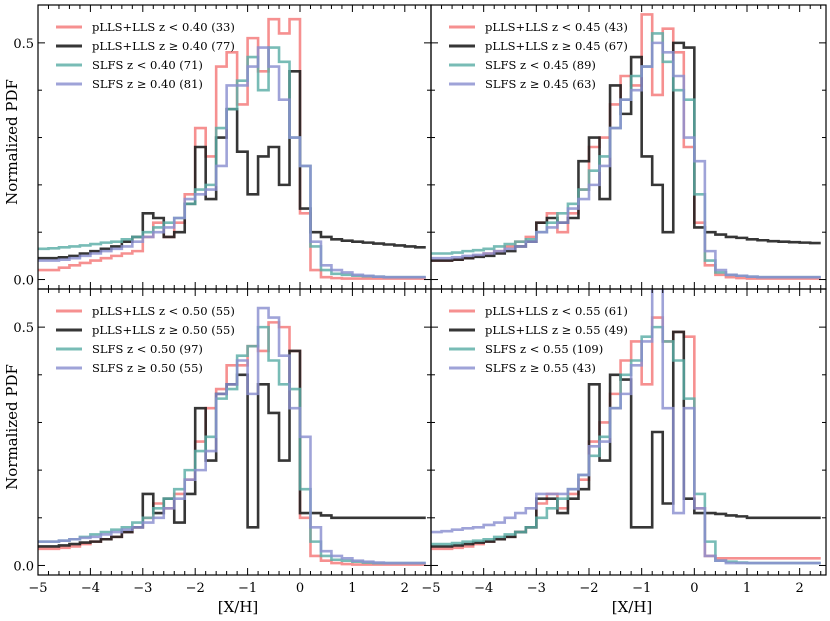 The width and height of the screenshot is (830, 621). Describe the element at coordinates (540, 368) in the screenshot. I see `legend-label: SLFS z ≥ 0.55 (43)` at that location.